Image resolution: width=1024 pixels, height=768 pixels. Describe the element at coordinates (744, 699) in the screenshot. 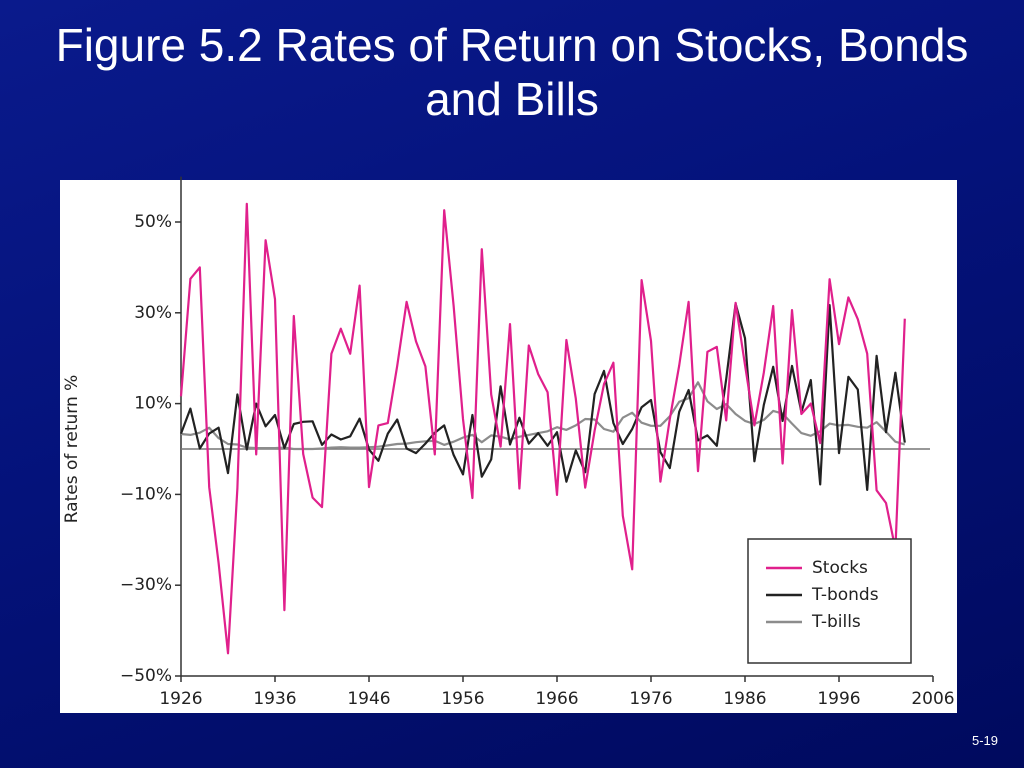

I see `x-tick-label: 1986` at that location.